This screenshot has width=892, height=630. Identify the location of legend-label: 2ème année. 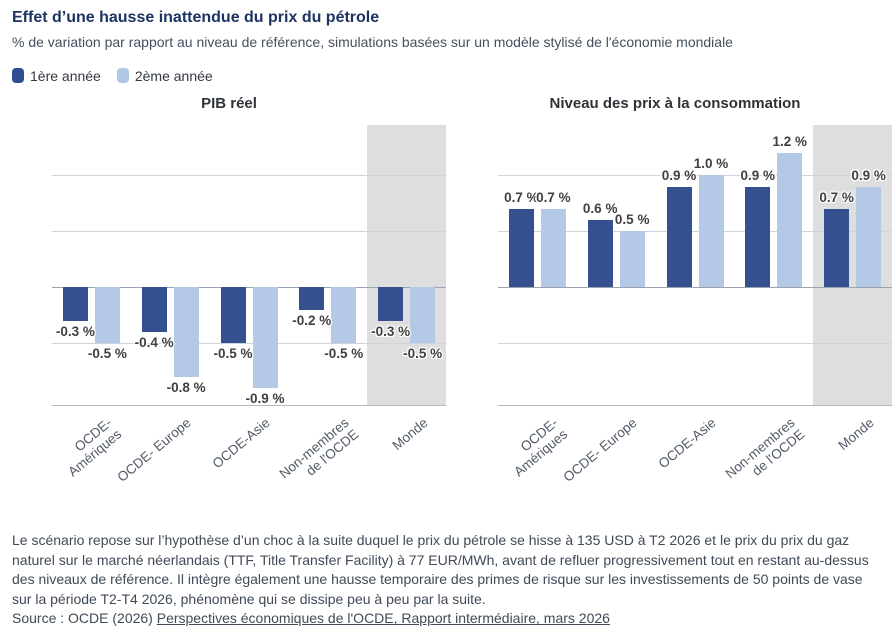
(173, 75).